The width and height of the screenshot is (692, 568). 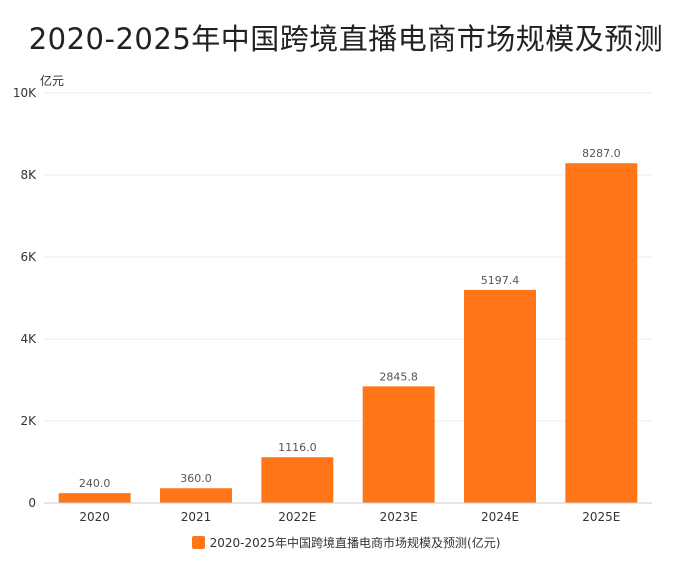 I want to click on chart-title: 2020-2025年中国跨境直播电商市场规模及预测, so click(x=346, y=39).